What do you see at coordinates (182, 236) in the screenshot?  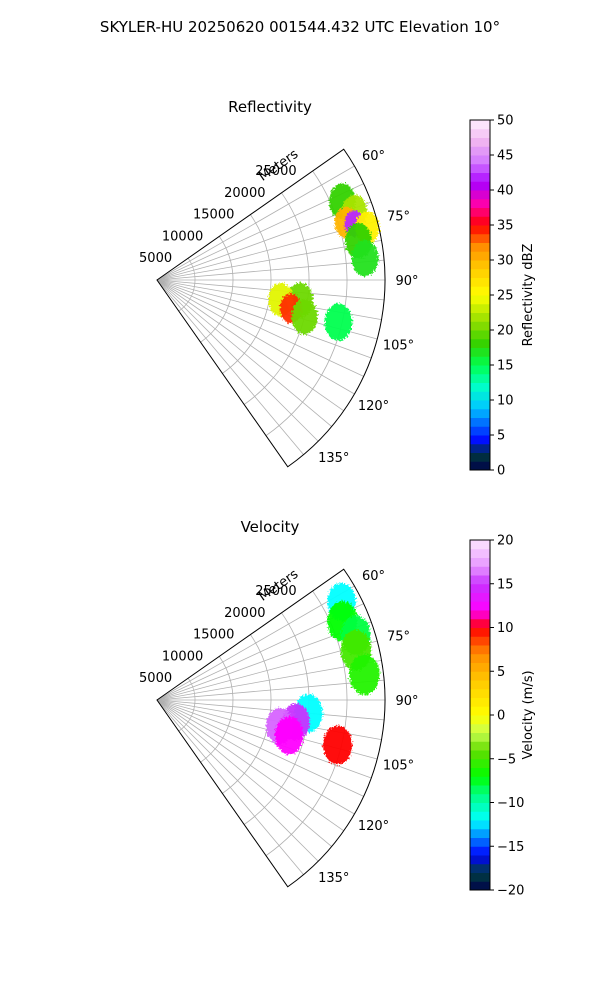 I see `range-tick-label: 10000` at bounding box center [182, 236].